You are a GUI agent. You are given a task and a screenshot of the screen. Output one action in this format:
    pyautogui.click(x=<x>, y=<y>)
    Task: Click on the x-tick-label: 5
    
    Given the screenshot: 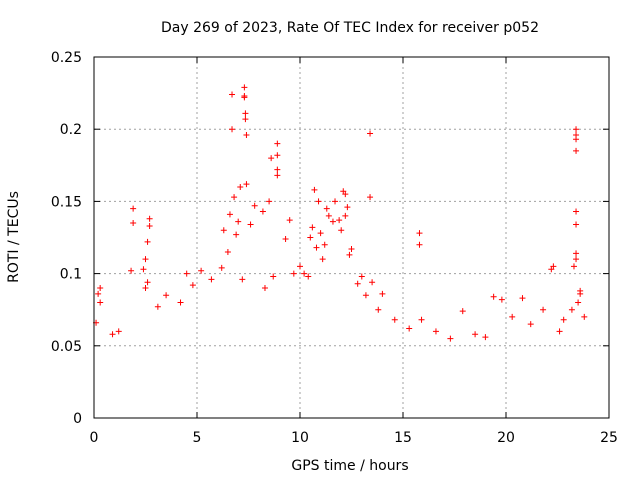 What is the action you would take?
    pyautogui.click(x=197, y=438)
    